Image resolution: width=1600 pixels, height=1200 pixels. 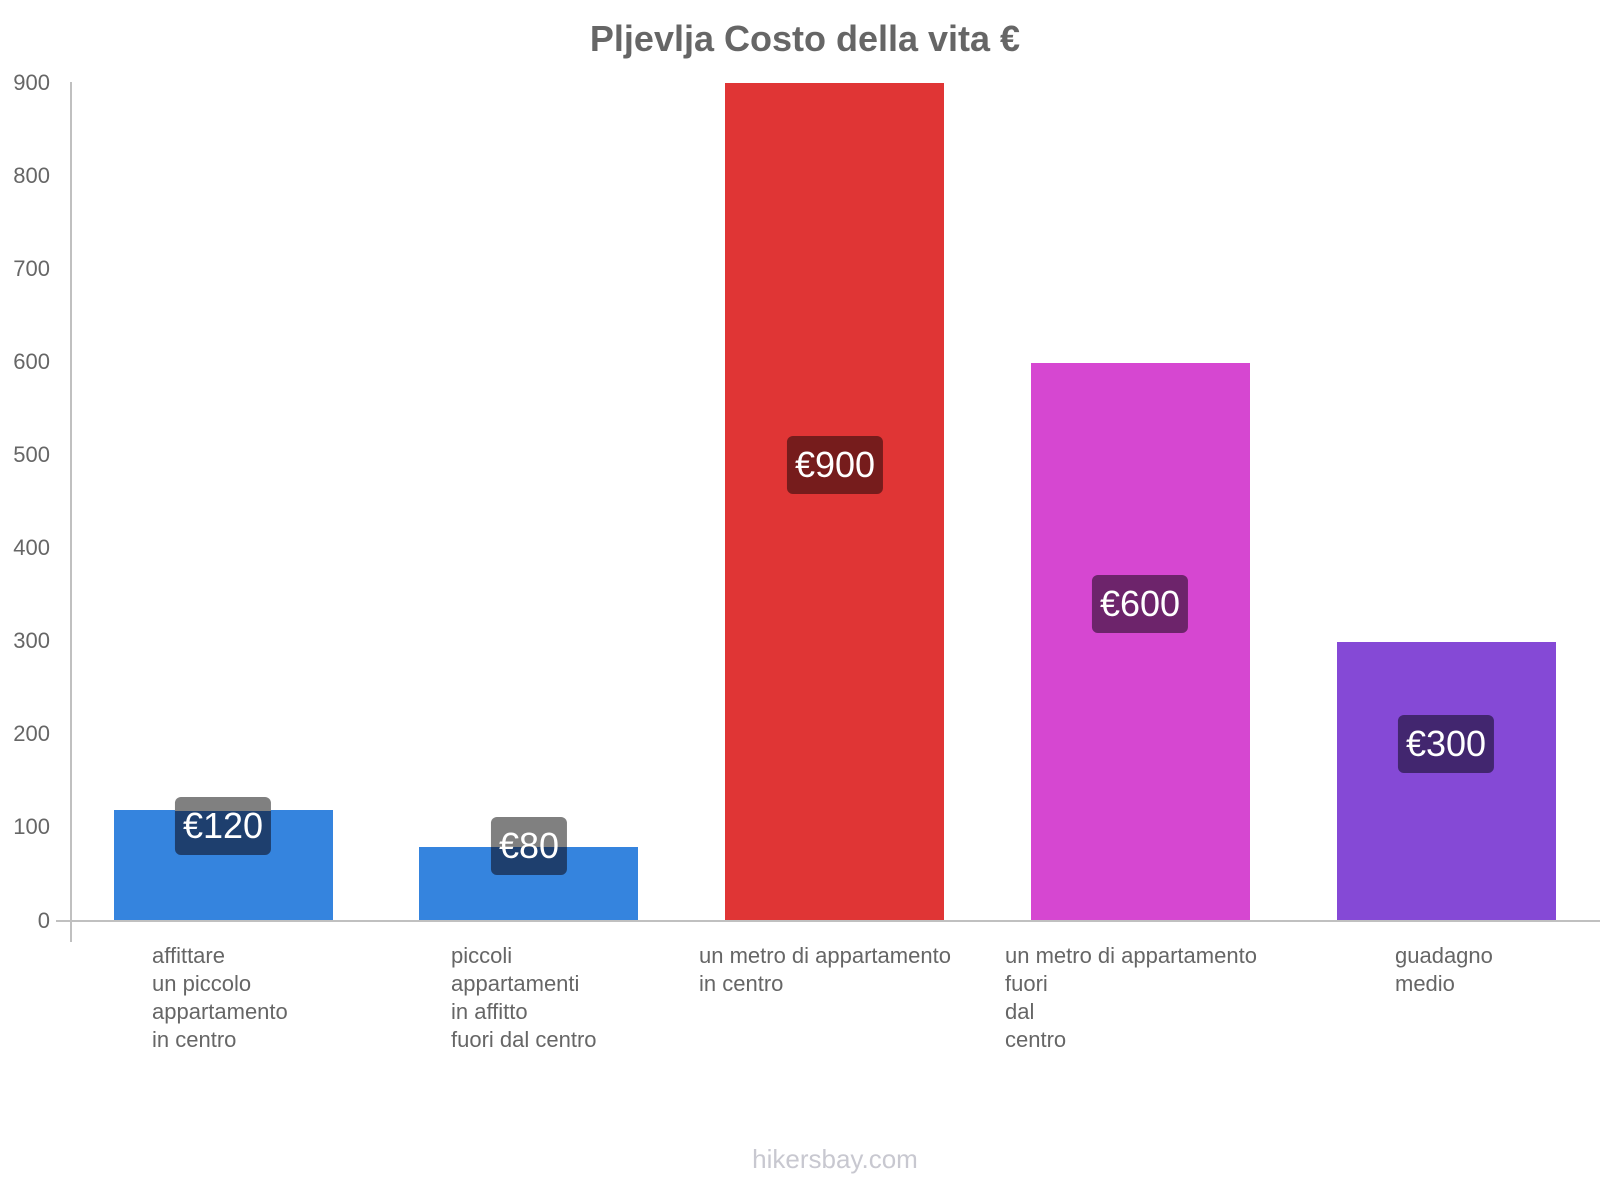 What do you see at coordinates (31, 361) in the screenshot?
I see `y-tick-label: 600` at bounding box center [31, 361].